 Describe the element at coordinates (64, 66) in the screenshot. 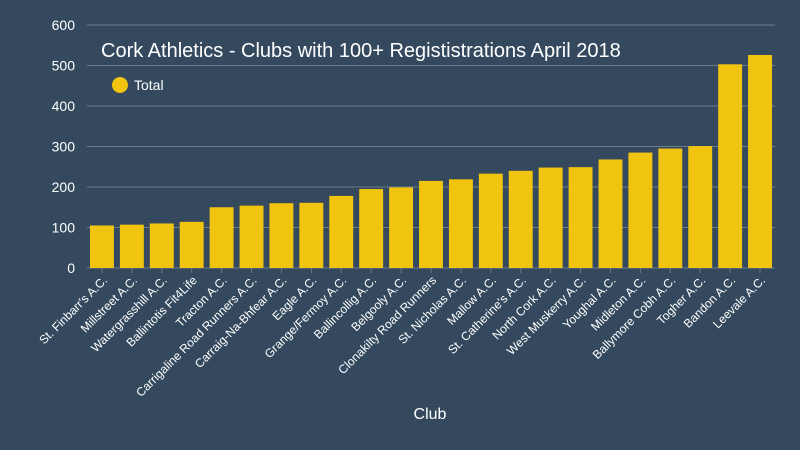

I see `y-tick-label: 500` at that location.